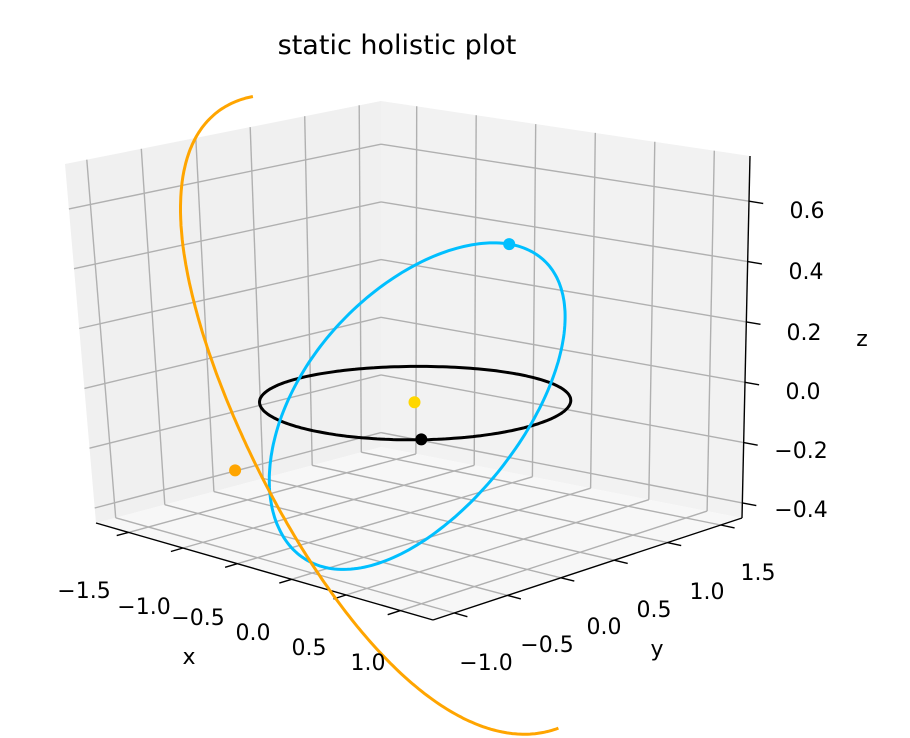  Describe the element at coordinates (707, 592) in the screenshot. I see `y-tick-label: 1.0` at that location.